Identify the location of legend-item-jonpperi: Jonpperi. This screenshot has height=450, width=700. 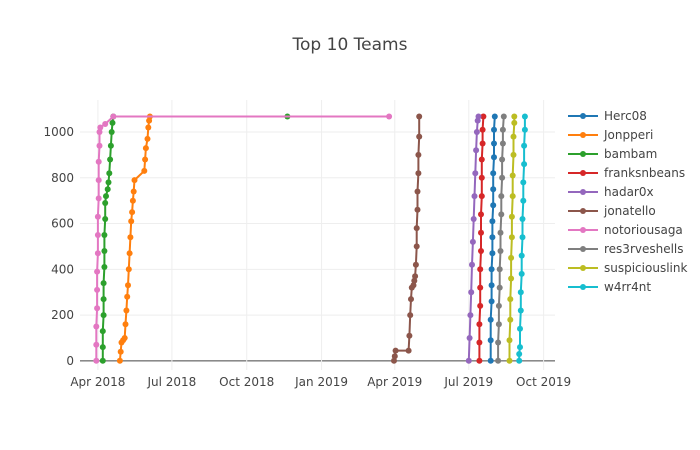
(610, 135).